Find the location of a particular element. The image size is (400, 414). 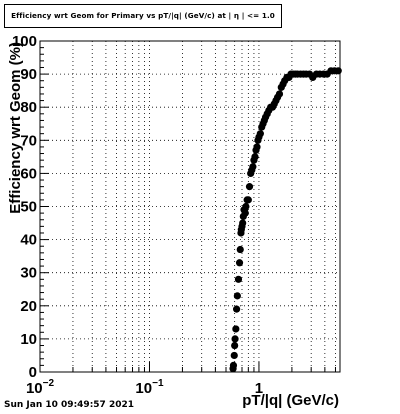

y-tick-label: 40 is located at coordinates (28, 240).